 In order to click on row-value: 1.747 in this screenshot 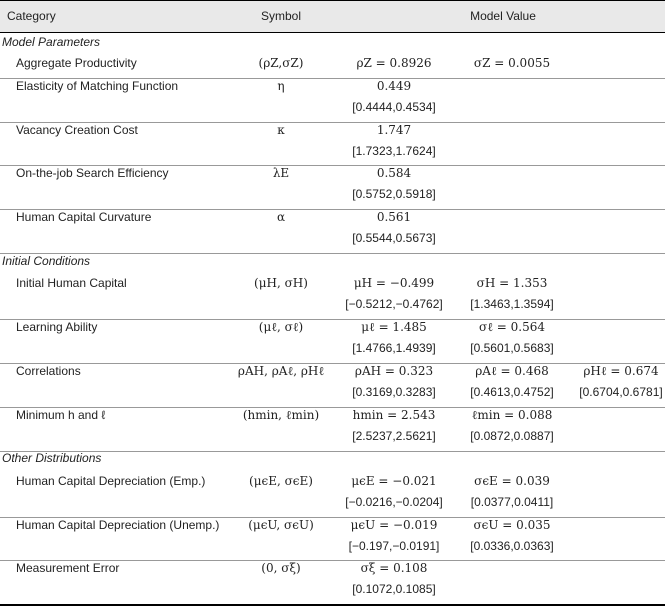, I will do `click(394, 130)`.